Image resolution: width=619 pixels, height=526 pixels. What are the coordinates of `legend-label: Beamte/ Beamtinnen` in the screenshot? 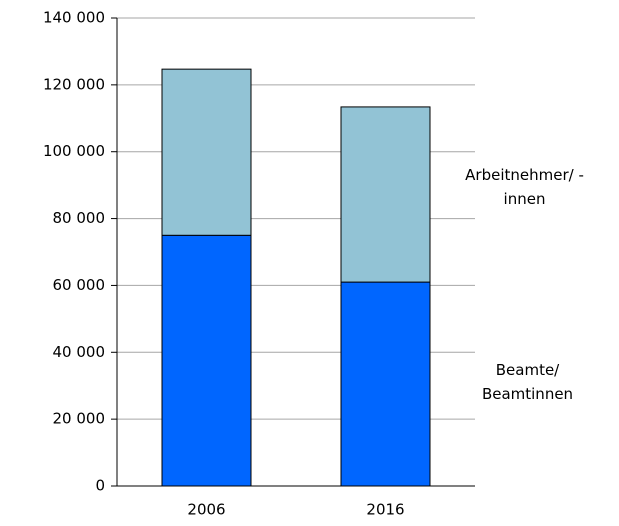 It's located at (527, 382).